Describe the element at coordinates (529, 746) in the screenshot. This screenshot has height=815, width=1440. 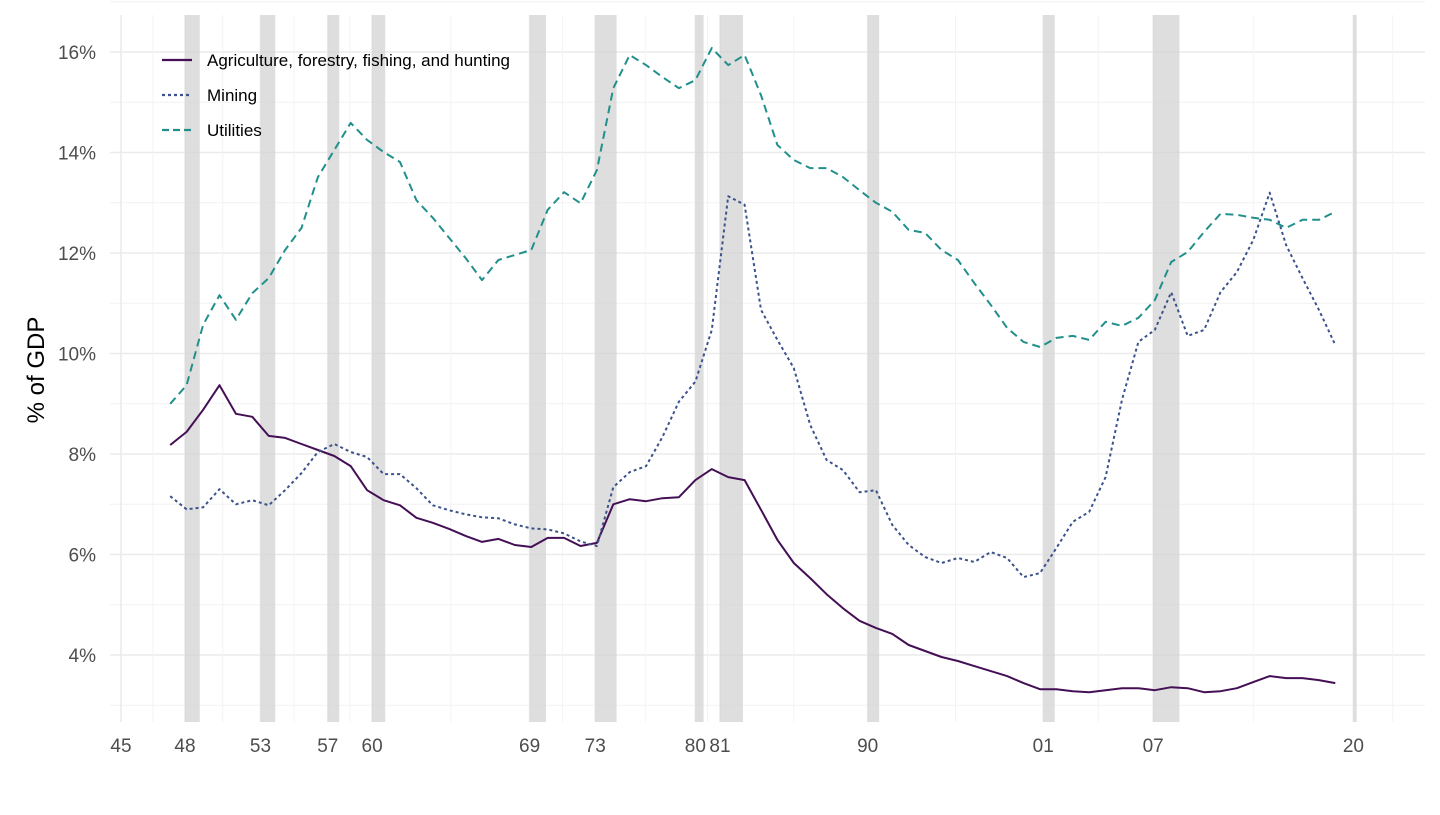
I see `x-tick-label: 69` at that location.